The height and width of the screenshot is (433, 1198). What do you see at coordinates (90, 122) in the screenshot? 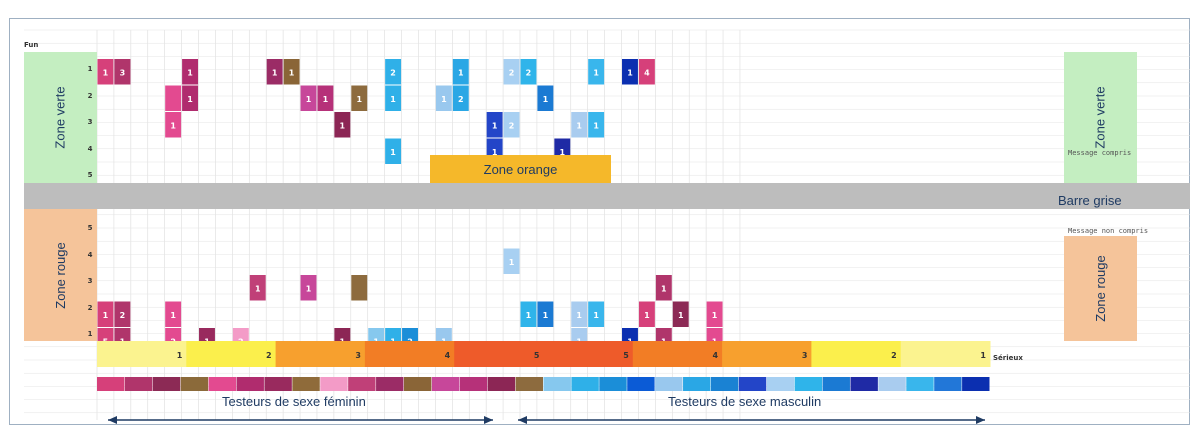
I see `fun-row-label: 3` at bounding box center [90, 122].